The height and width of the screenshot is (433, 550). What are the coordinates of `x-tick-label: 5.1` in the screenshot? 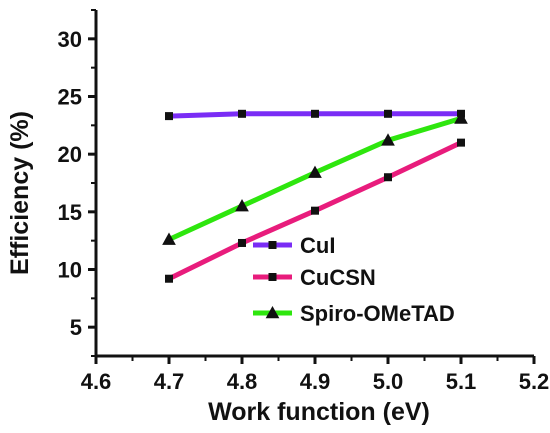 It's located at (461, 381).